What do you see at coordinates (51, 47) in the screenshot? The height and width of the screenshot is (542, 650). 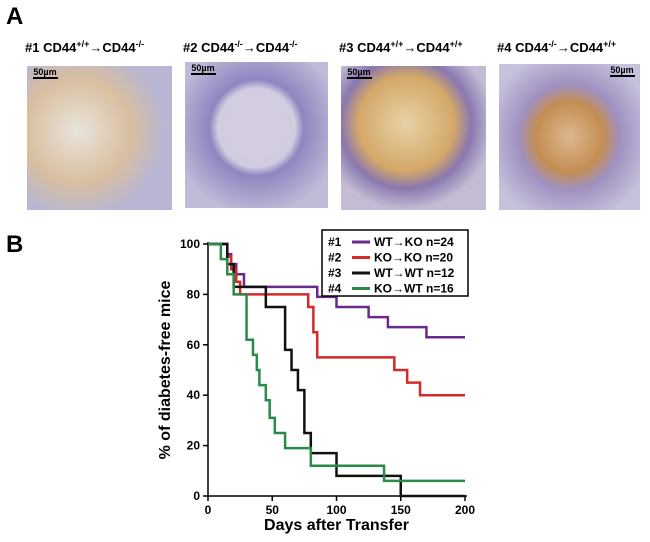 I see `title-part: #1 CD44` at bounding box center [51, 47].